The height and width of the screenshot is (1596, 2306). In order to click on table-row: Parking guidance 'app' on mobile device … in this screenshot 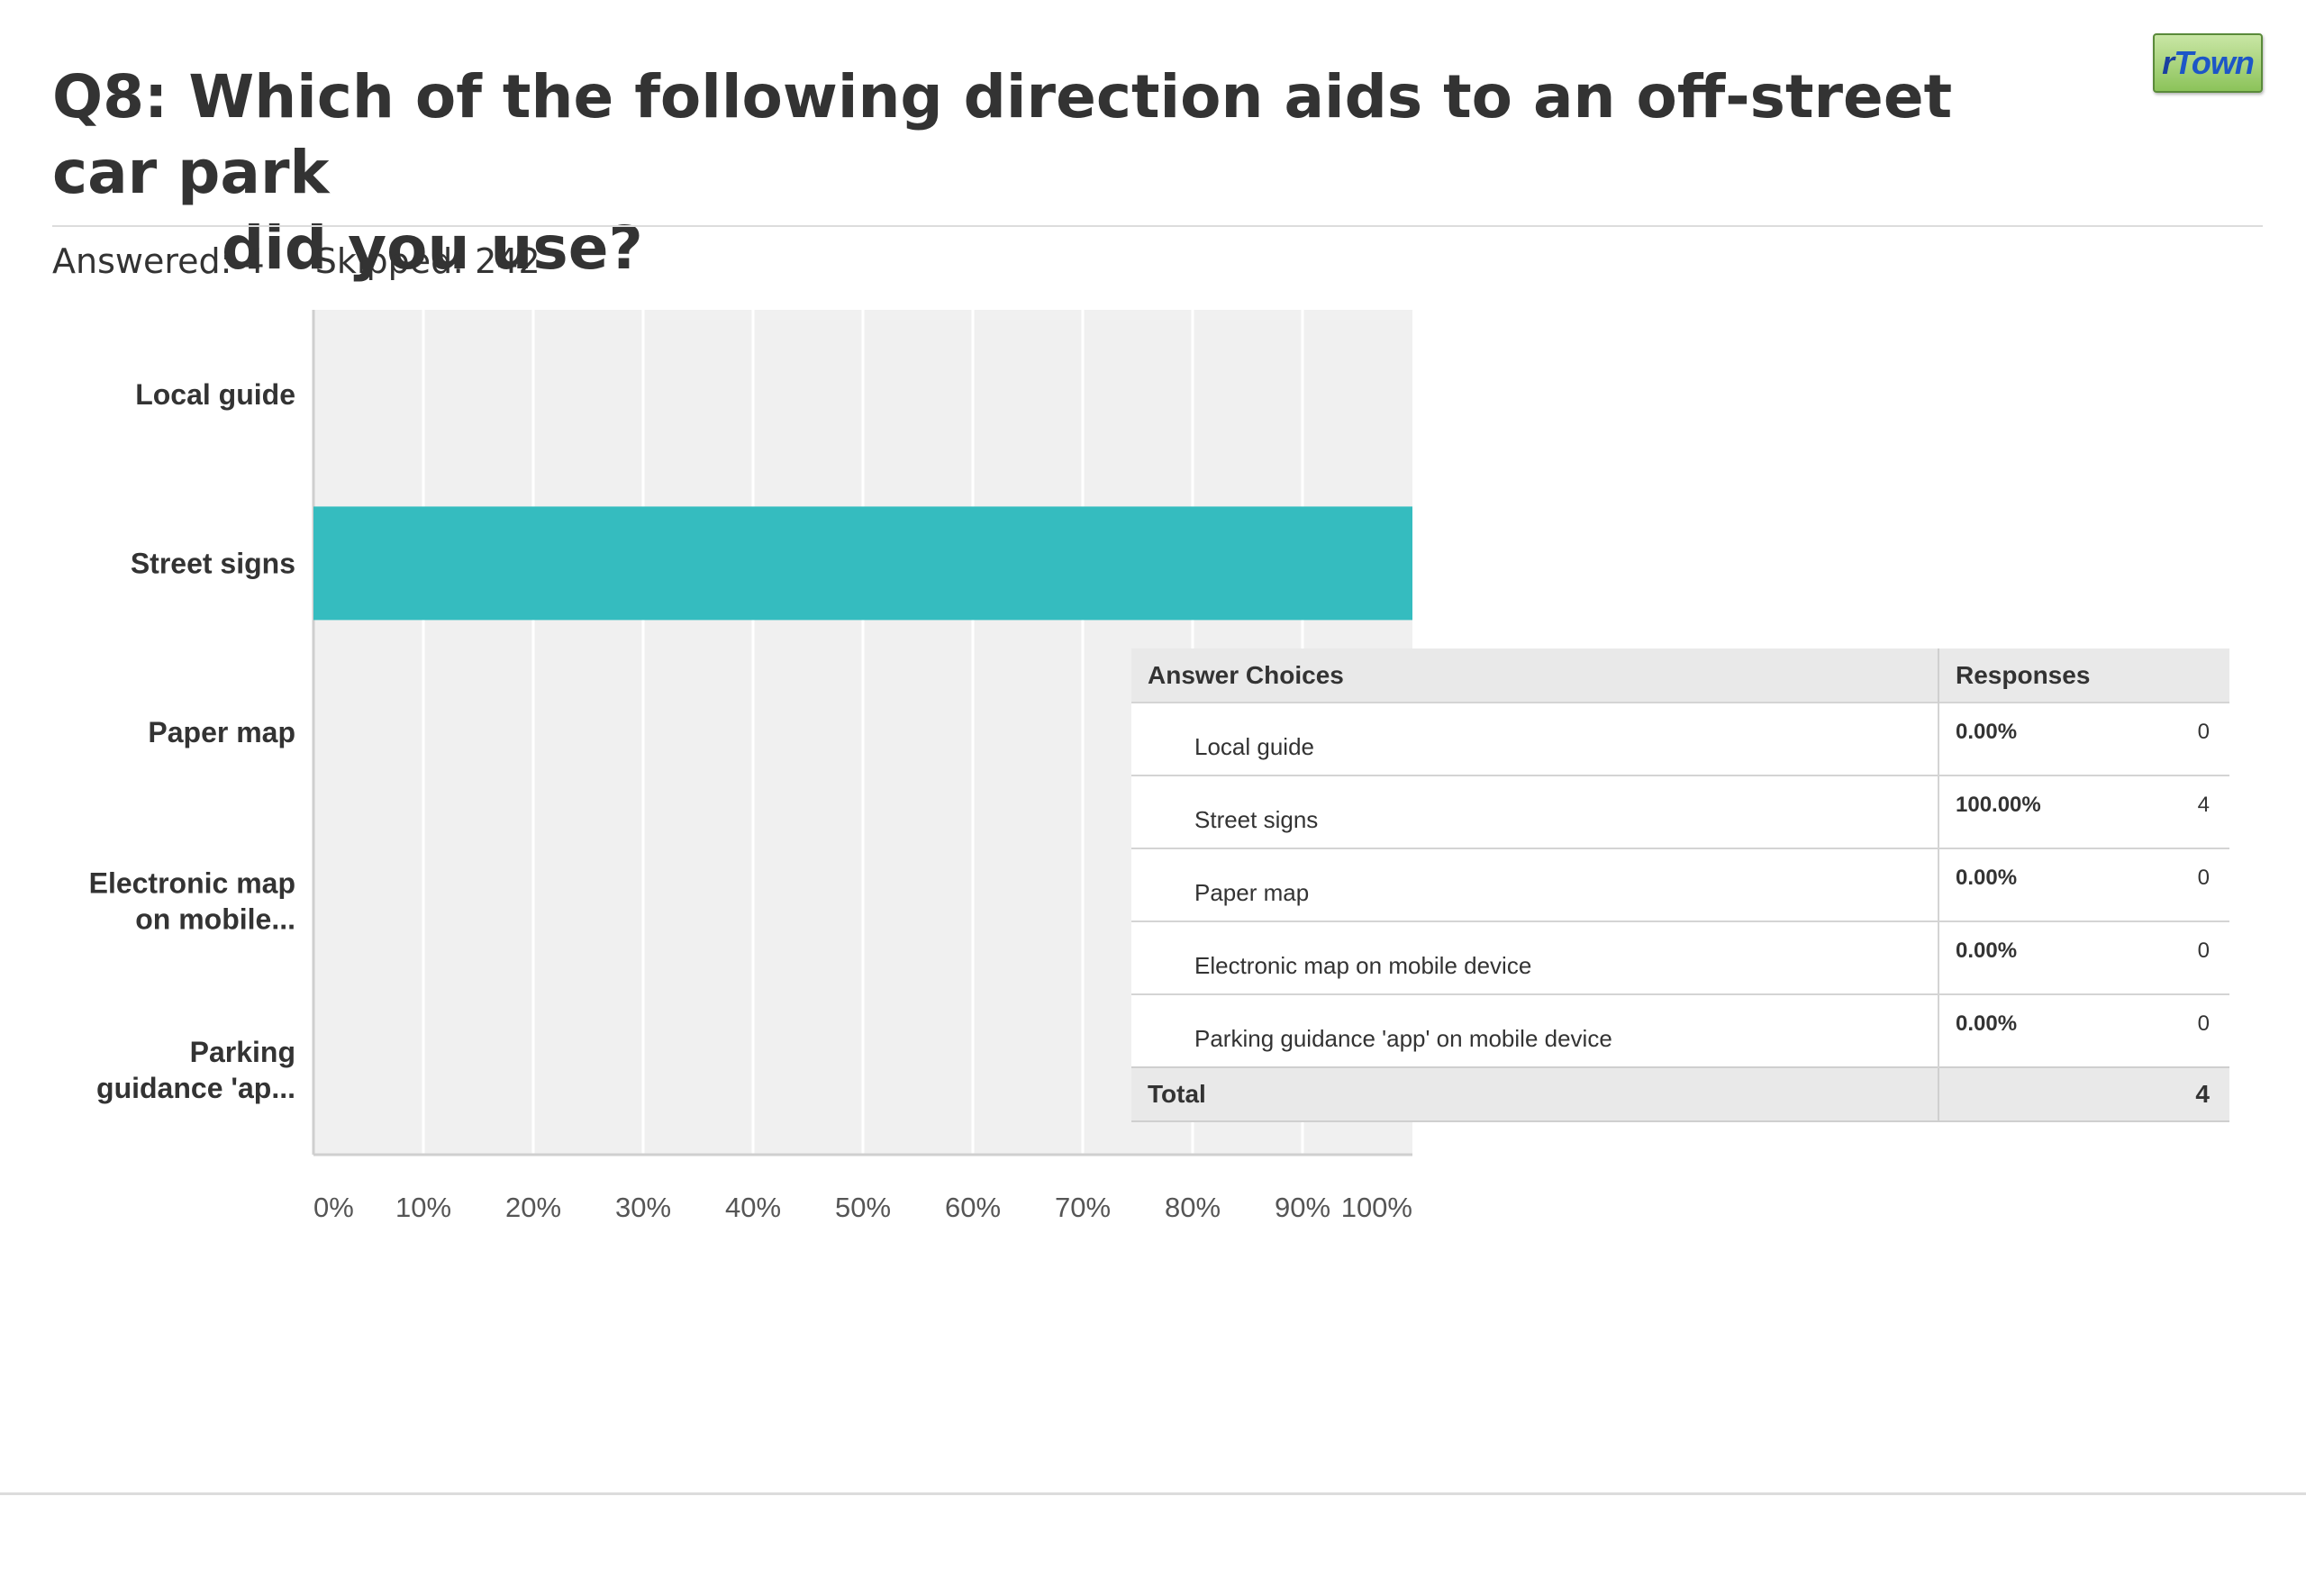, I will do `click(1680, 1030)`.